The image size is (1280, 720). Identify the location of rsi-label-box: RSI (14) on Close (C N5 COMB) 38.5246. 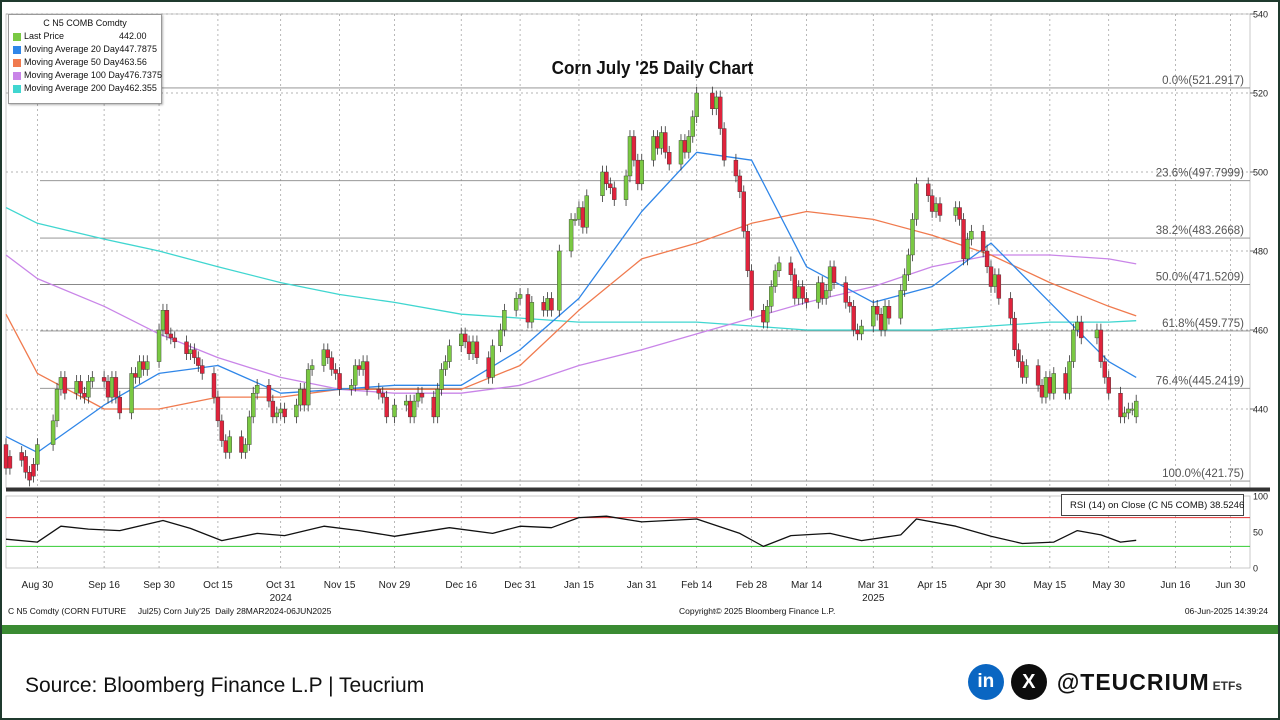
(1152, 505).